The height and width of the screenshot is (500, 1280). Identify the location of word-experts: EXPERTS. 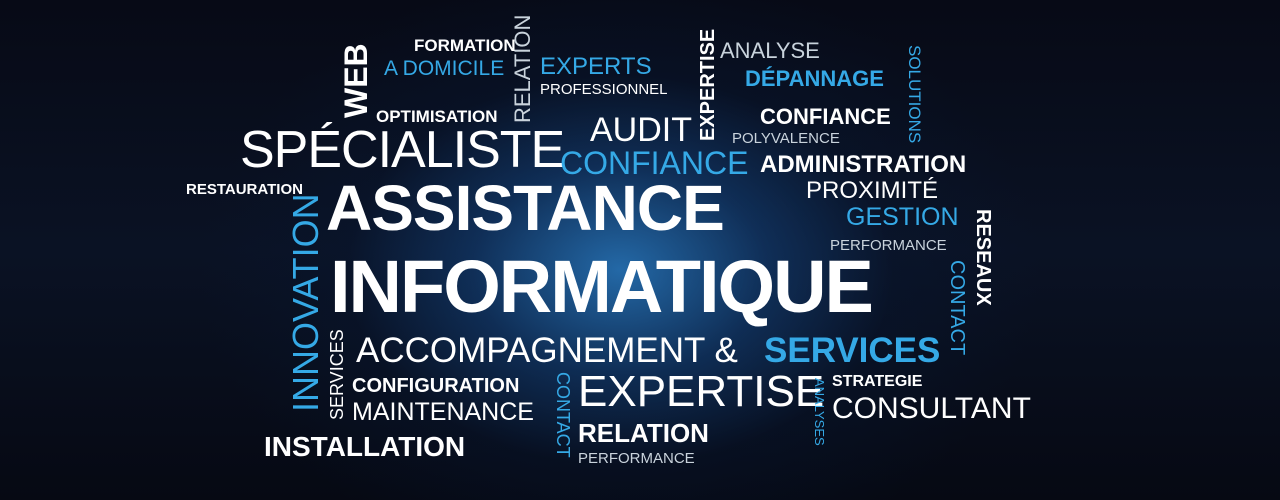
(596, 66).